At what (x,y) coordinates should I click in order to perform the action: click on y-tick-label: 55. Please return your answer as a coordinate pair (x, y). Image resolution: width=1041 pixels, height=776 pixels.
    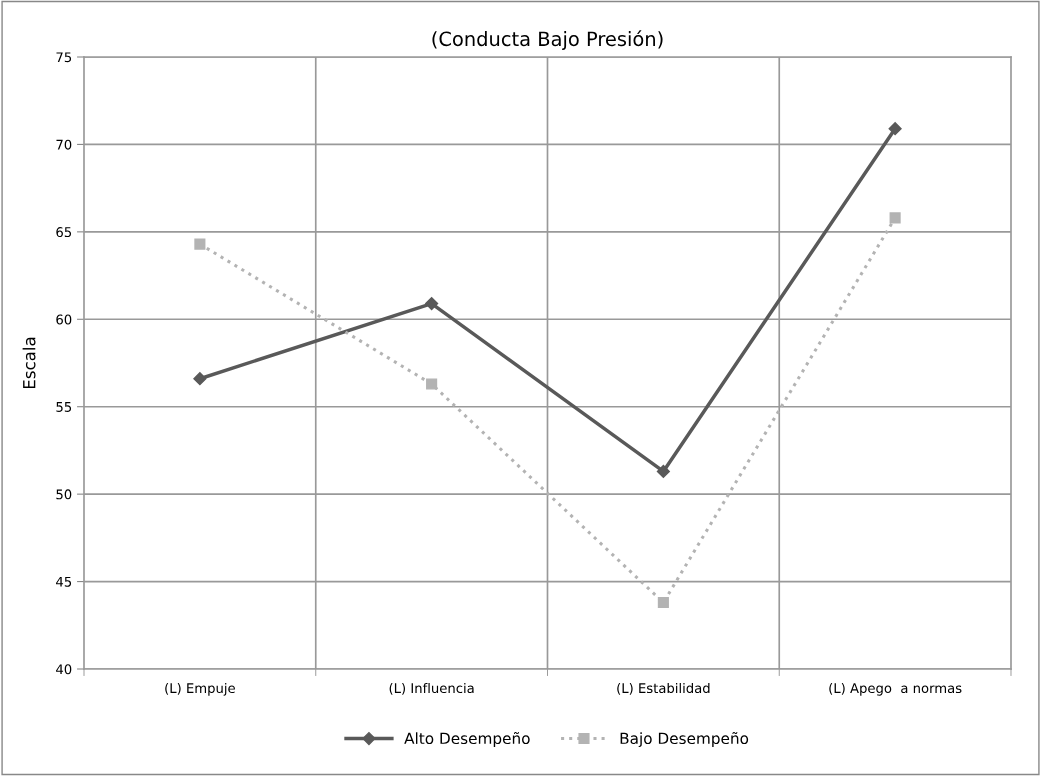
    Looking at the image, I should click on (64, 407).